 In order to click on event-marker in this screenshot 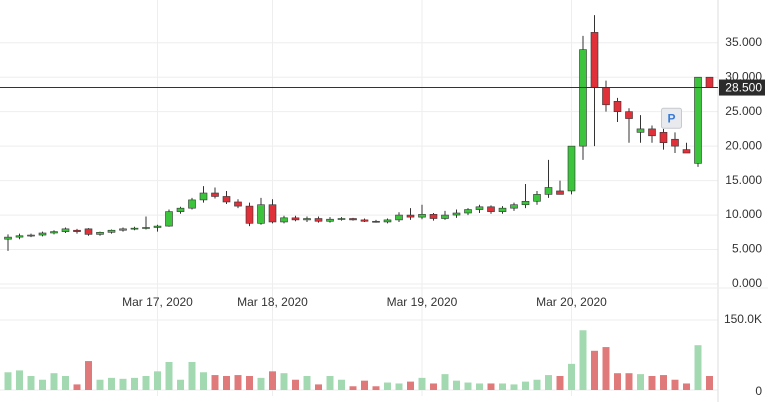, I will do `click(671, 118)`.